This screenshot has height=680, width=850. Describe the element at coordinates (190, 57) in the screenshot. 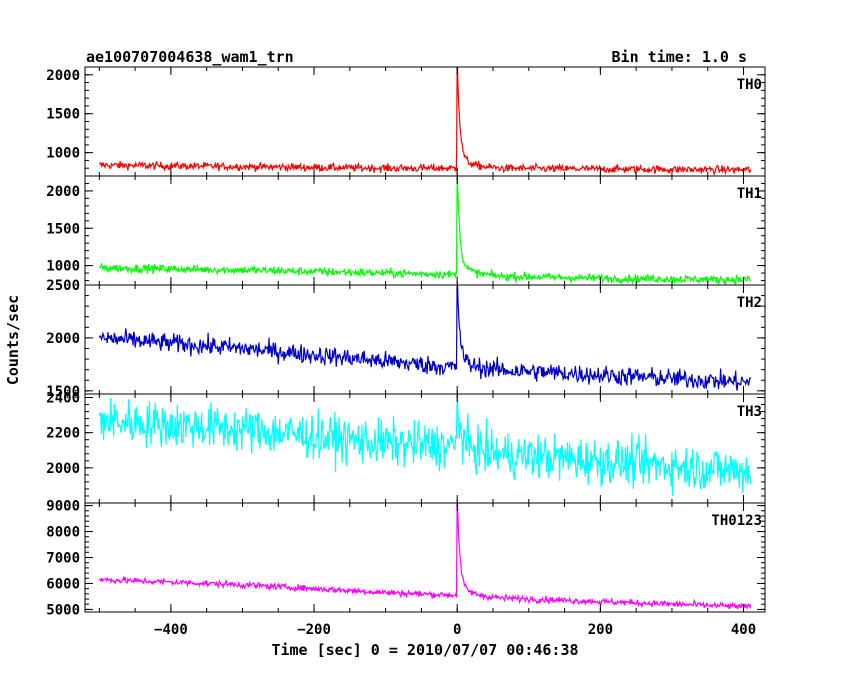

I see `figure-title: ae100707004638_wam1_trn` at that location.